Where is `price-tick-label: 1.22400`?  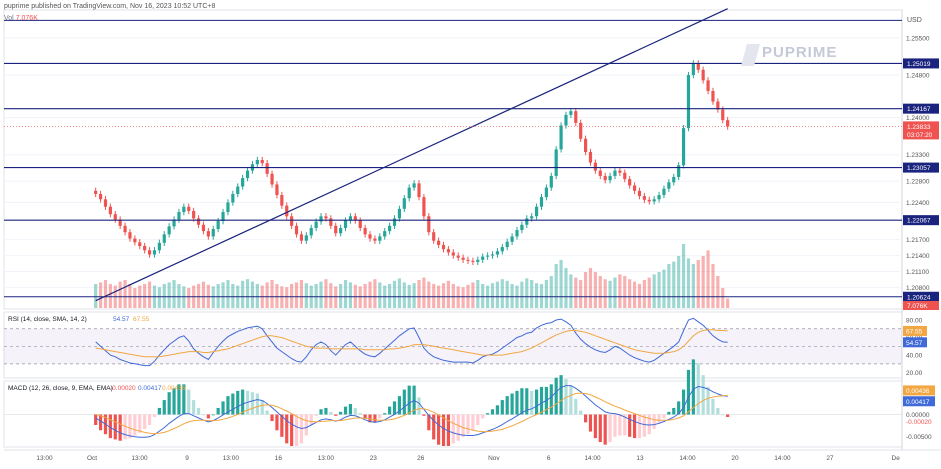 price-tick-label: 1.22400 is located at coordinates (918, 203).